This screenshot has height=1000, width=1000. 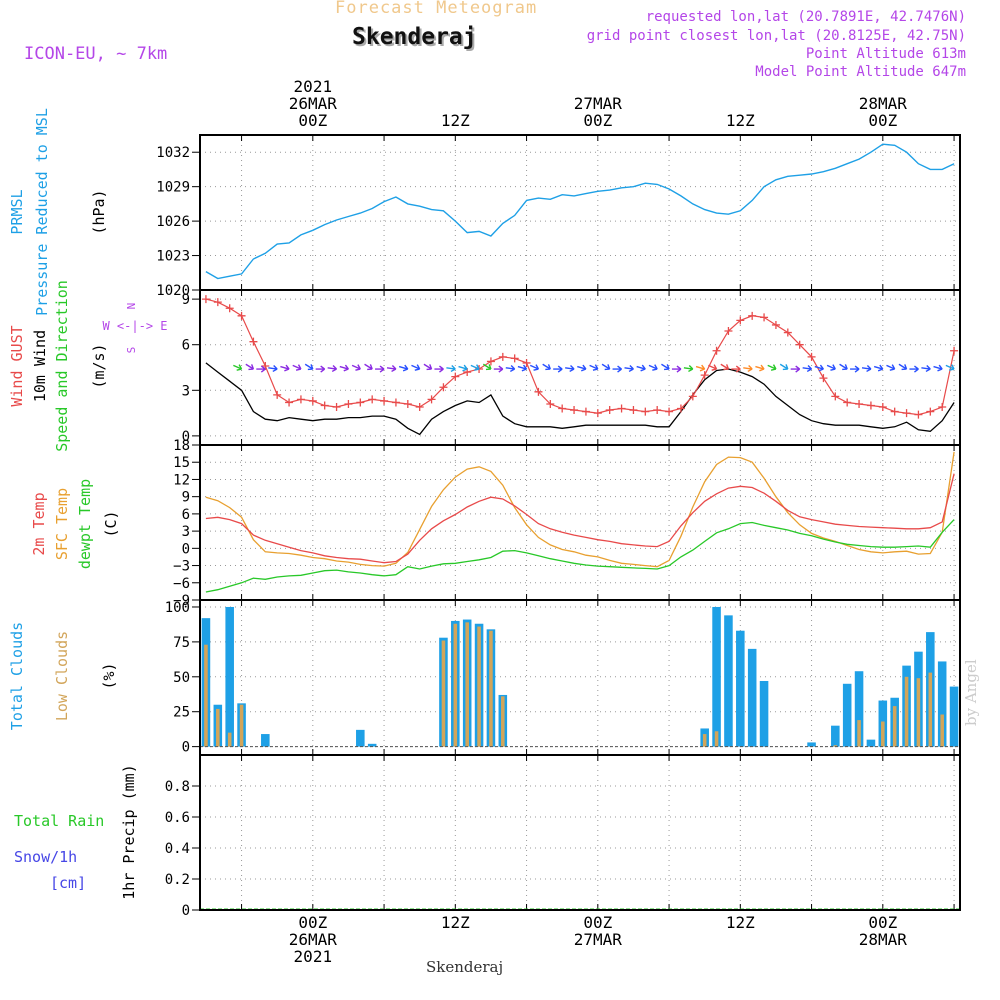 I want to click on y-tick-label: 6, so click(x=186, y=515).